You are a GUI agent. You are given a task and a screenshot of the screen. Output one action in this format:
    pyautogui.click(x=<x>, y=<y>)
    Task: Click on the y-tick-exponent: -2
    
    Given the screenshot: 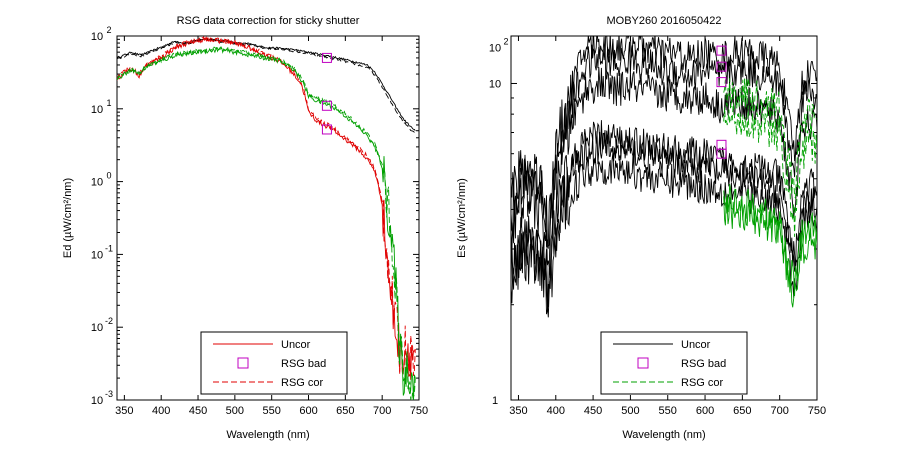 What is the action you would take?
    pyautogui.click(x=109, y=321)
    